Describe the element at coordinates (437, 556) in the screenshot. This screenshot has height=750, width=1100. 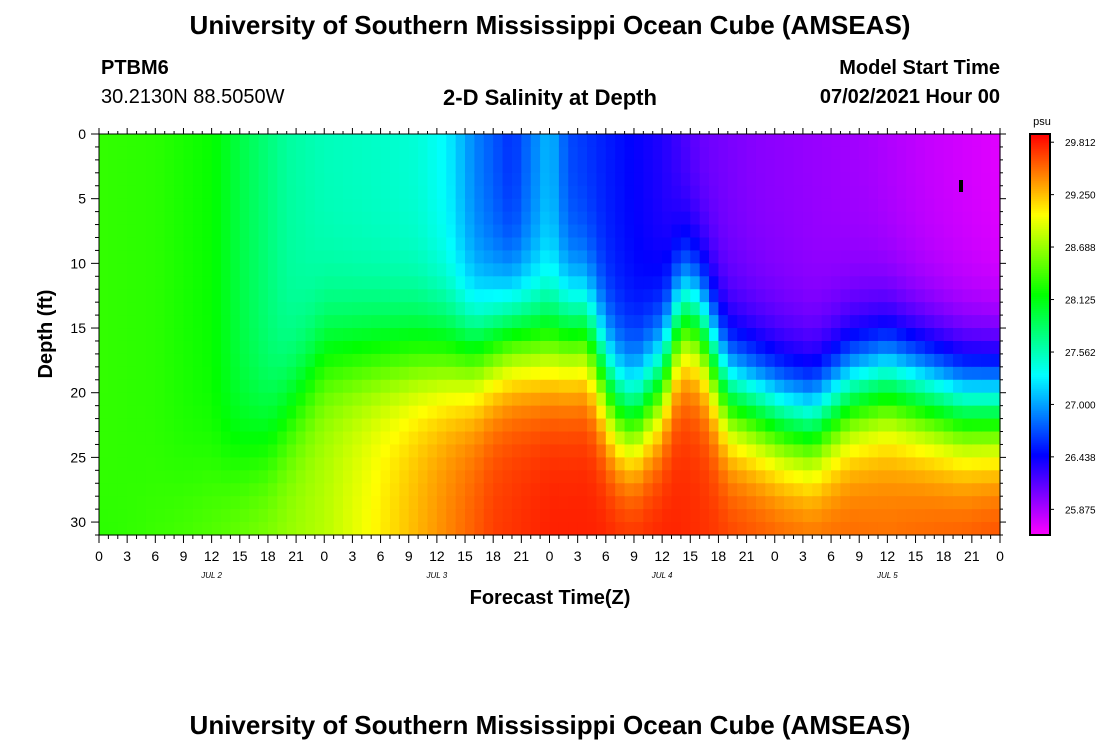
I see `x-tick-label: 12` at that location.